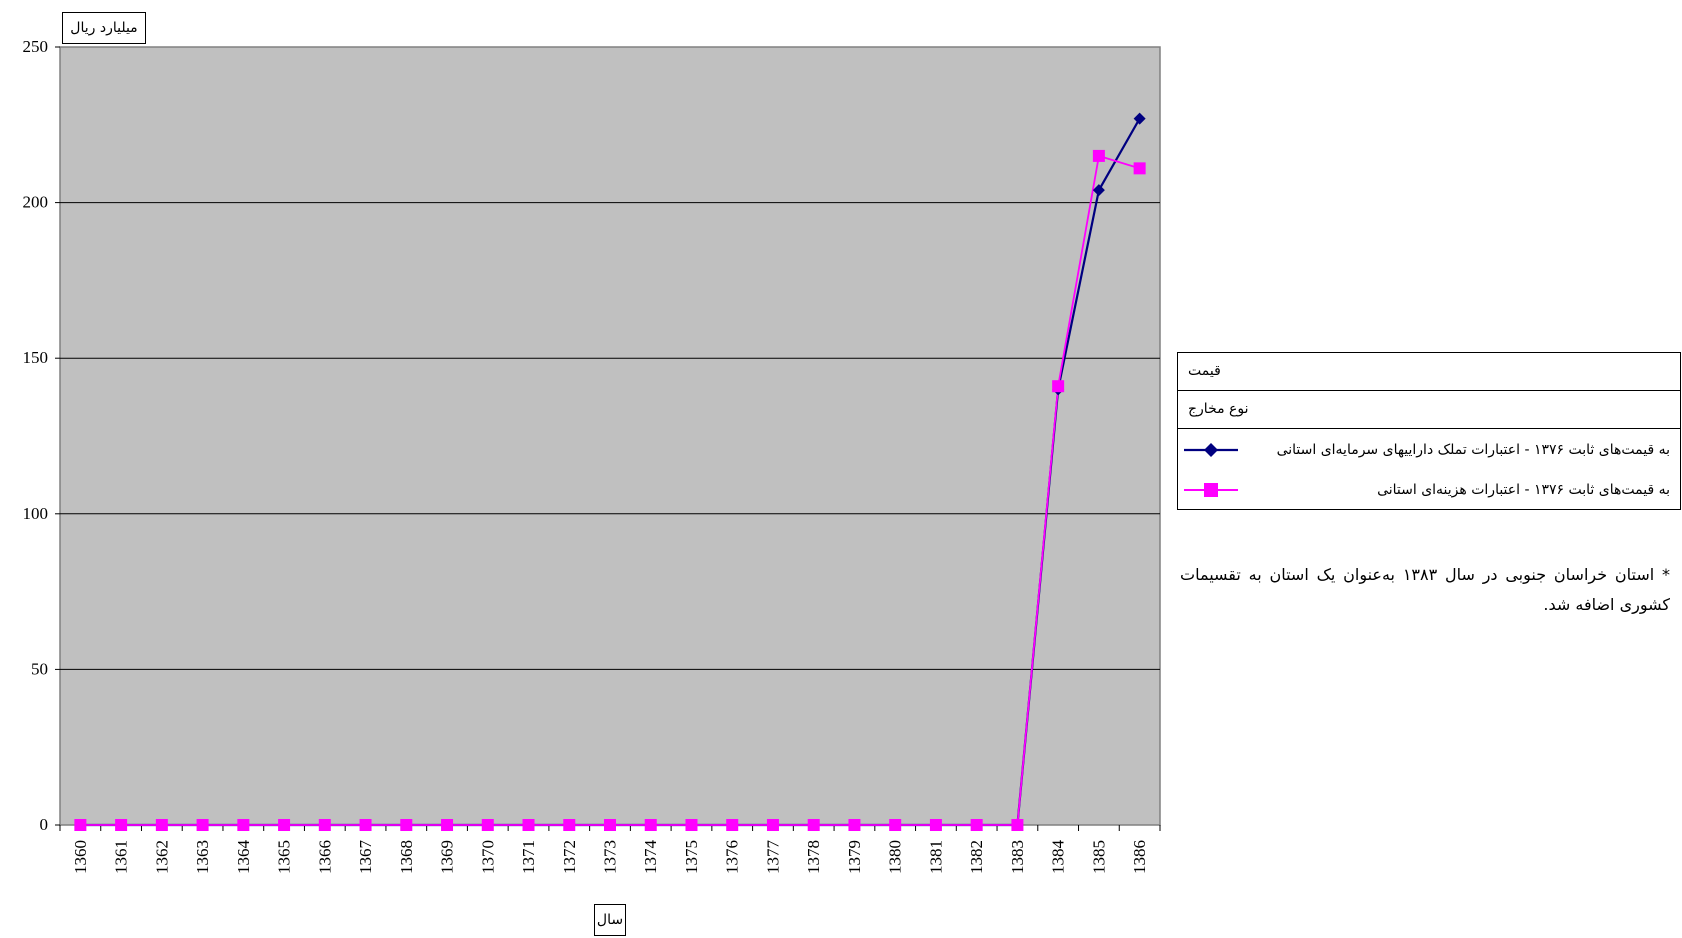  I want to click on x-tick-label: 1369, so click(447, 857).